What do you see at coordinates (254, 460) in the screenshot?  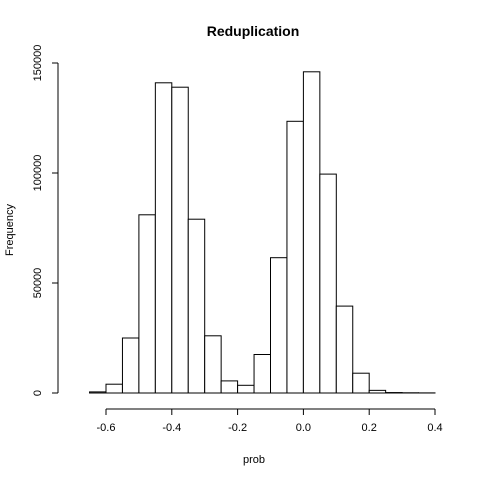 I see `x-axis-label: prob` at bounding box center [254, 460].